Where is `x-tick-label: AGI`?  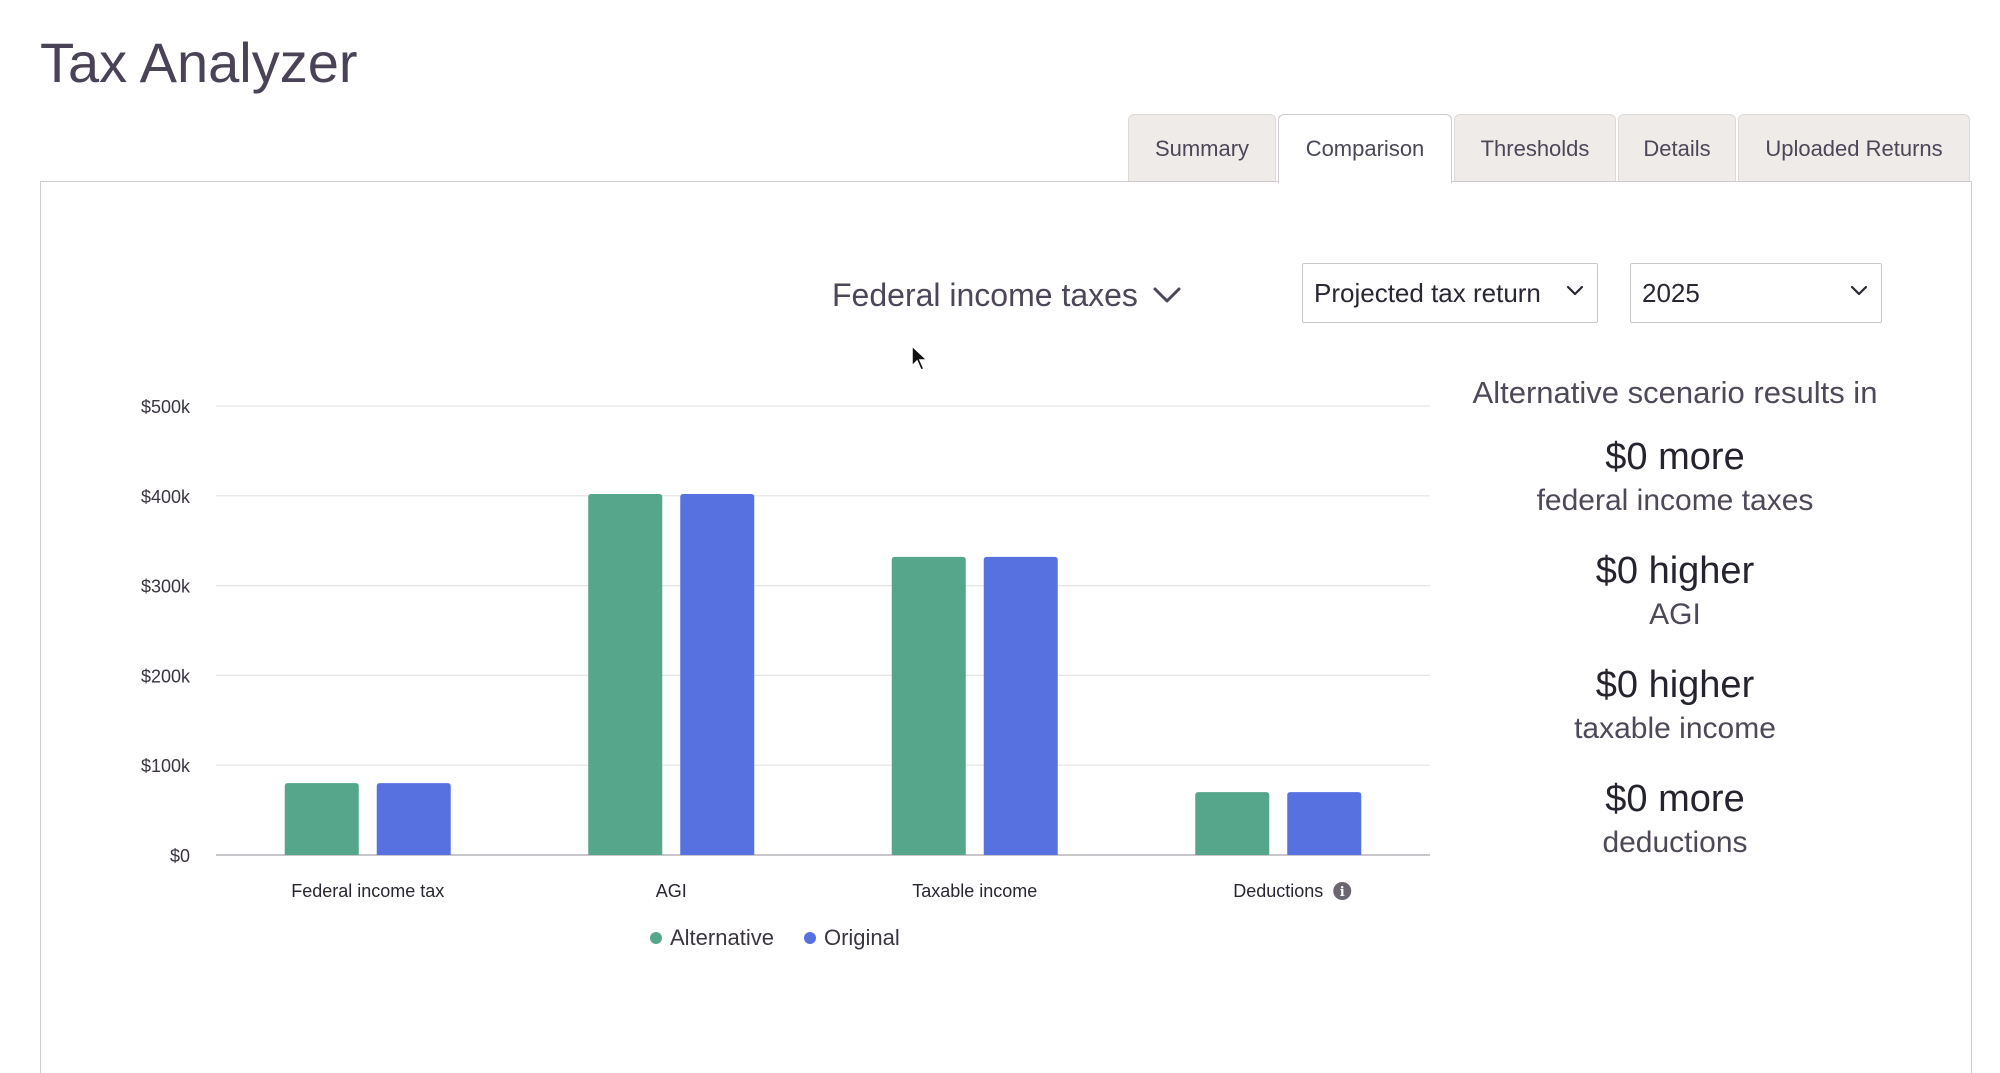
x-tick-label: AGI is located at coordinates (671, 891).